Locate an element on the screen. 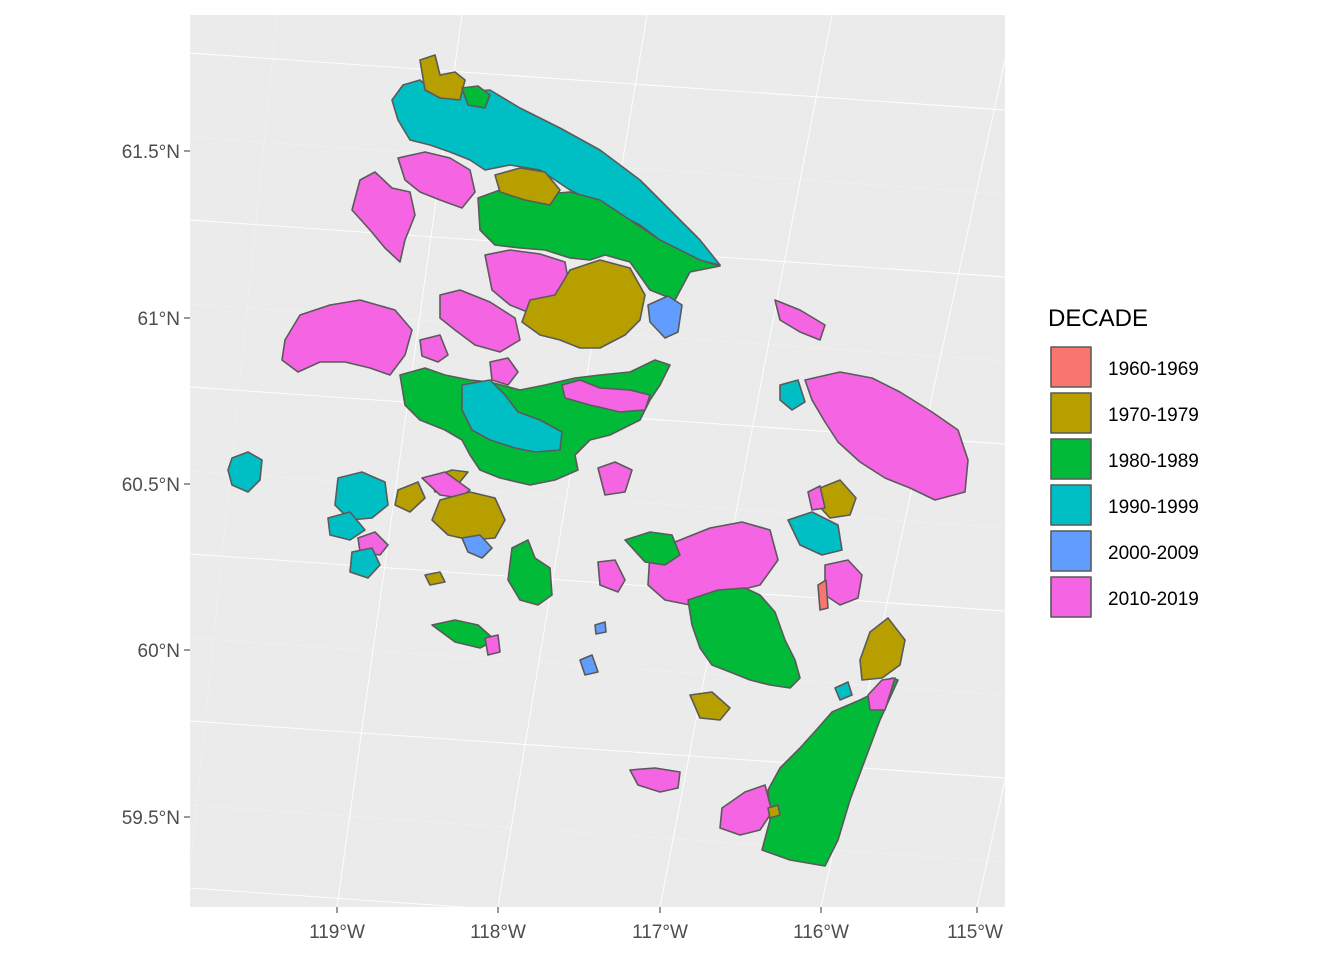  x-axis: 119°W 118°W 117°W 116°W 115°W is located at coordinates (656, 925).